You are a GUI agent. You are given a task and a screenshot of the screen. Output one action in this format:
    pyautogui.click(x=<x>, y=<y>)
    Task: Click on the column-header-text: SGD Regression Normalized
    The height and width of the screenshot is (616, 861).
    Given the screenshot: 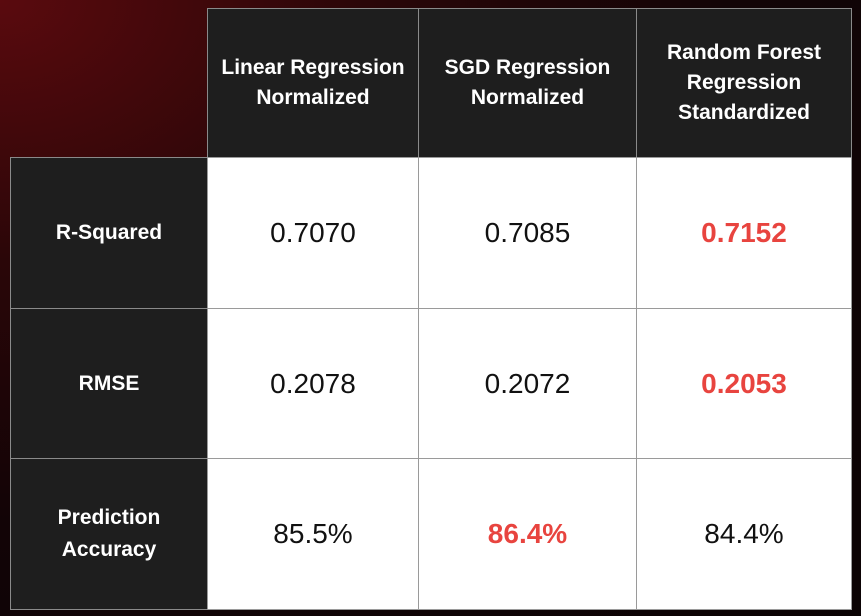 What is the action you would take?
    pyautogui.click(x=528, y=83)
    